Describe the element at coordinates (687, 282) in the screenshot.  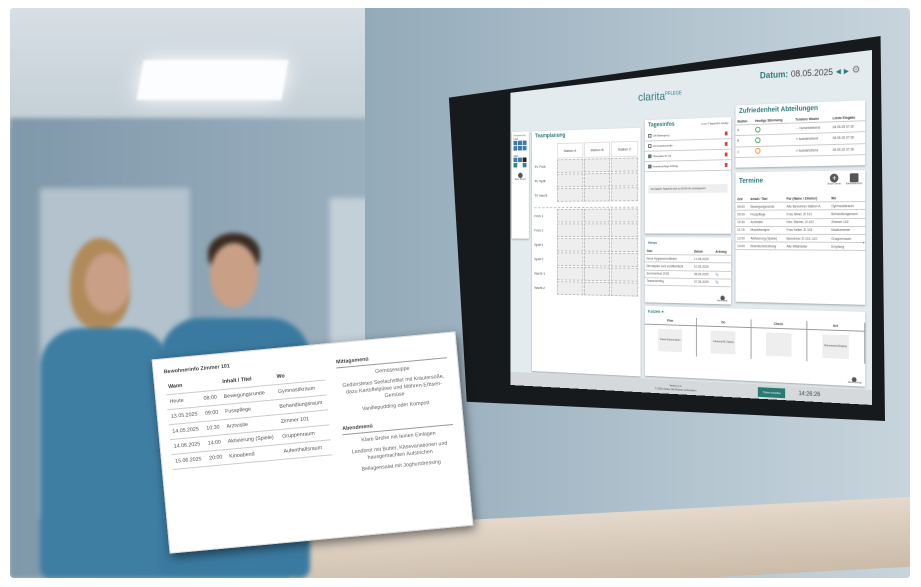
I see `table-row: Teammeeting 07.05.2025 📎` at that location.